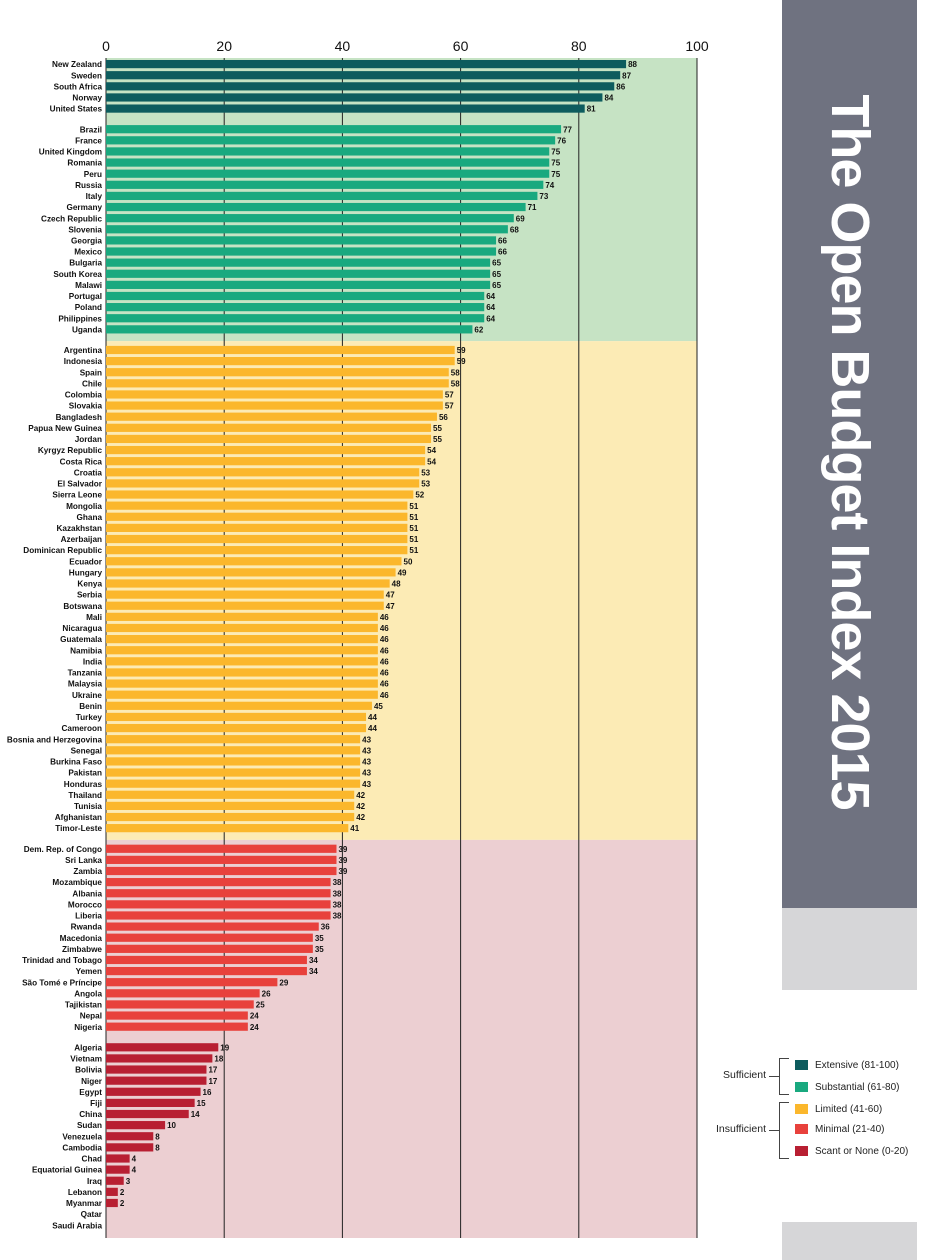 Image resolution: width=940 pixels, height=1260 pixels. What do you see at coordinates (85, 263) in the screenshot?
I see `country-label: Bulgaria` at bounding box center [85, 263].